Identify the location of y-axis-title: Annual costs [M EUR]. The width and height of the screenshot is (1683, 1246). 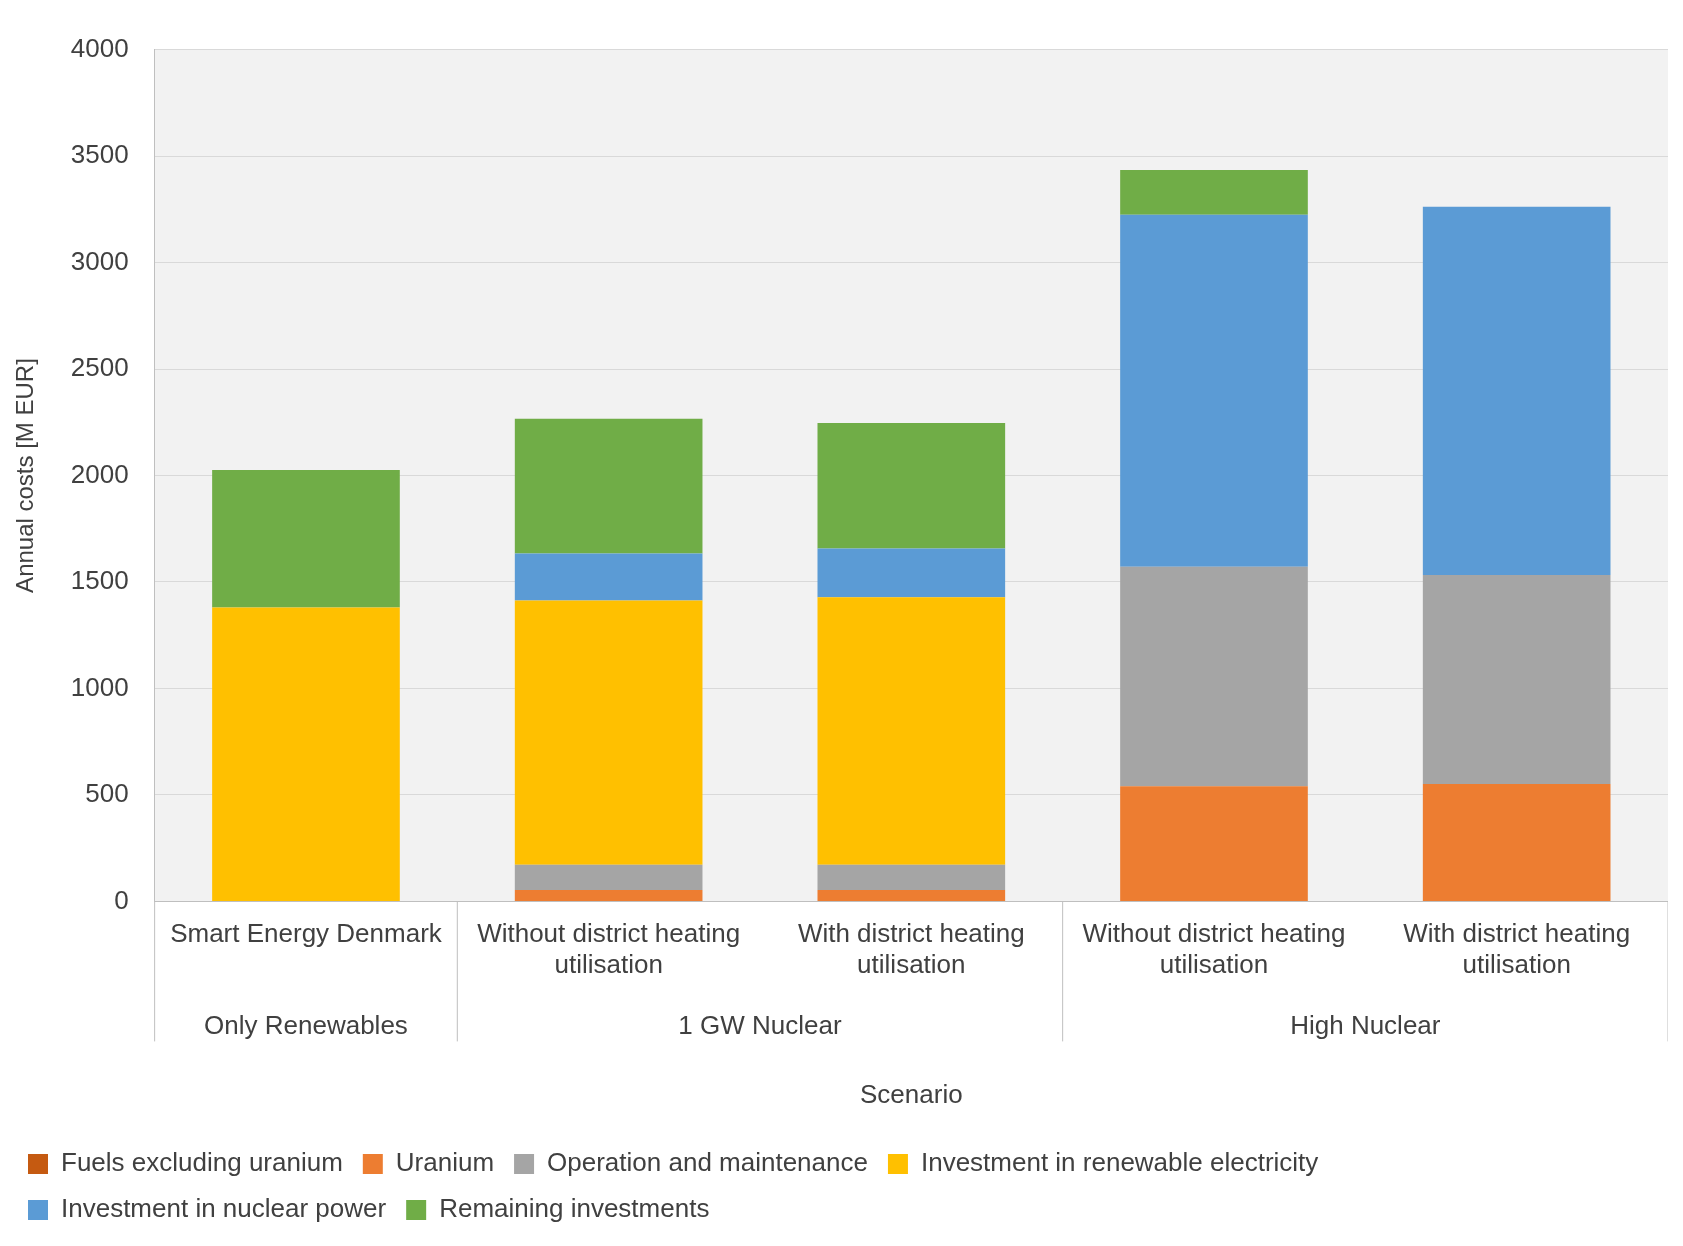
(25, 475).